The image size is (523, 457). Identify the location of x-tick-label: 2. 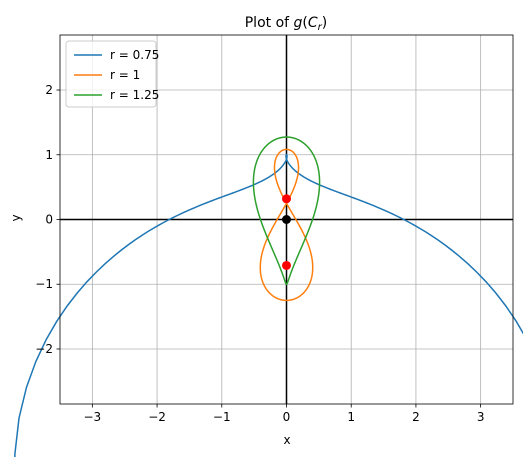
(416, 417).